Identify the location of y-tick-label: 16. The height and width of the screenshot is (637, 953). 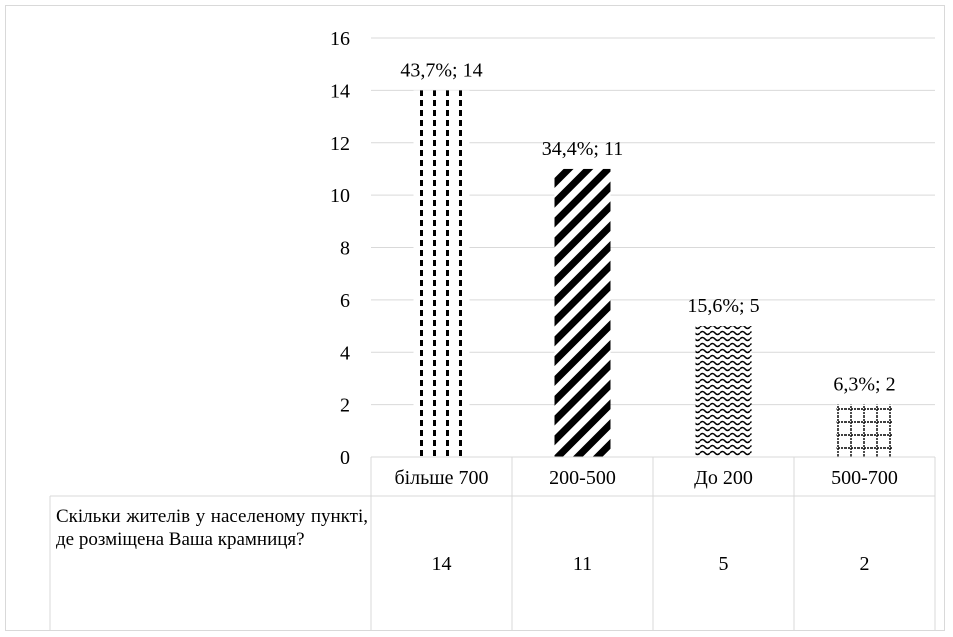
(340, 39).